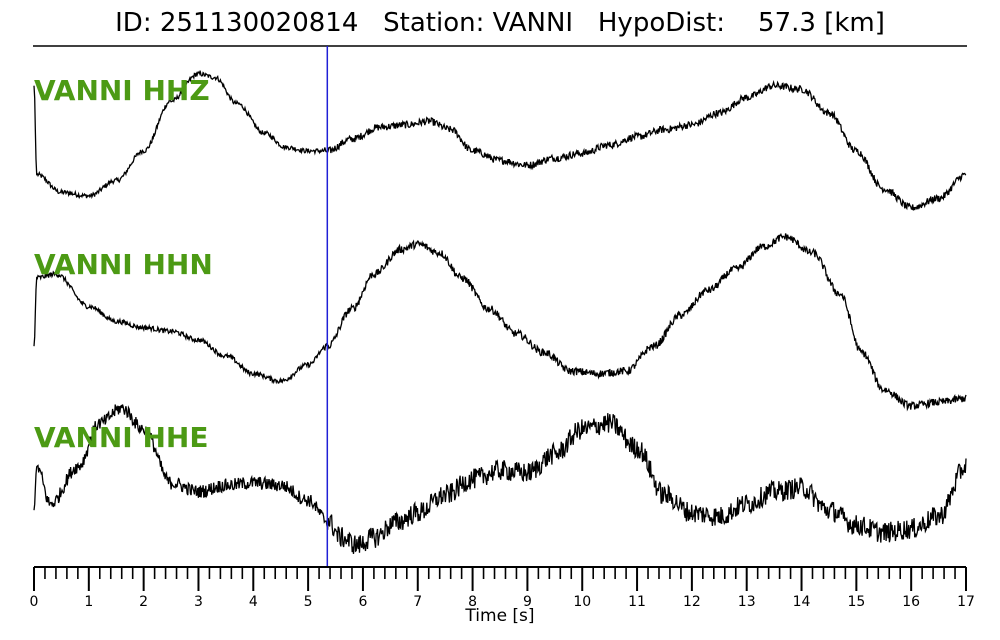 This screenshot has height=640, width=1000. I want to click on x-tick-label: 11, so click(637, 602).